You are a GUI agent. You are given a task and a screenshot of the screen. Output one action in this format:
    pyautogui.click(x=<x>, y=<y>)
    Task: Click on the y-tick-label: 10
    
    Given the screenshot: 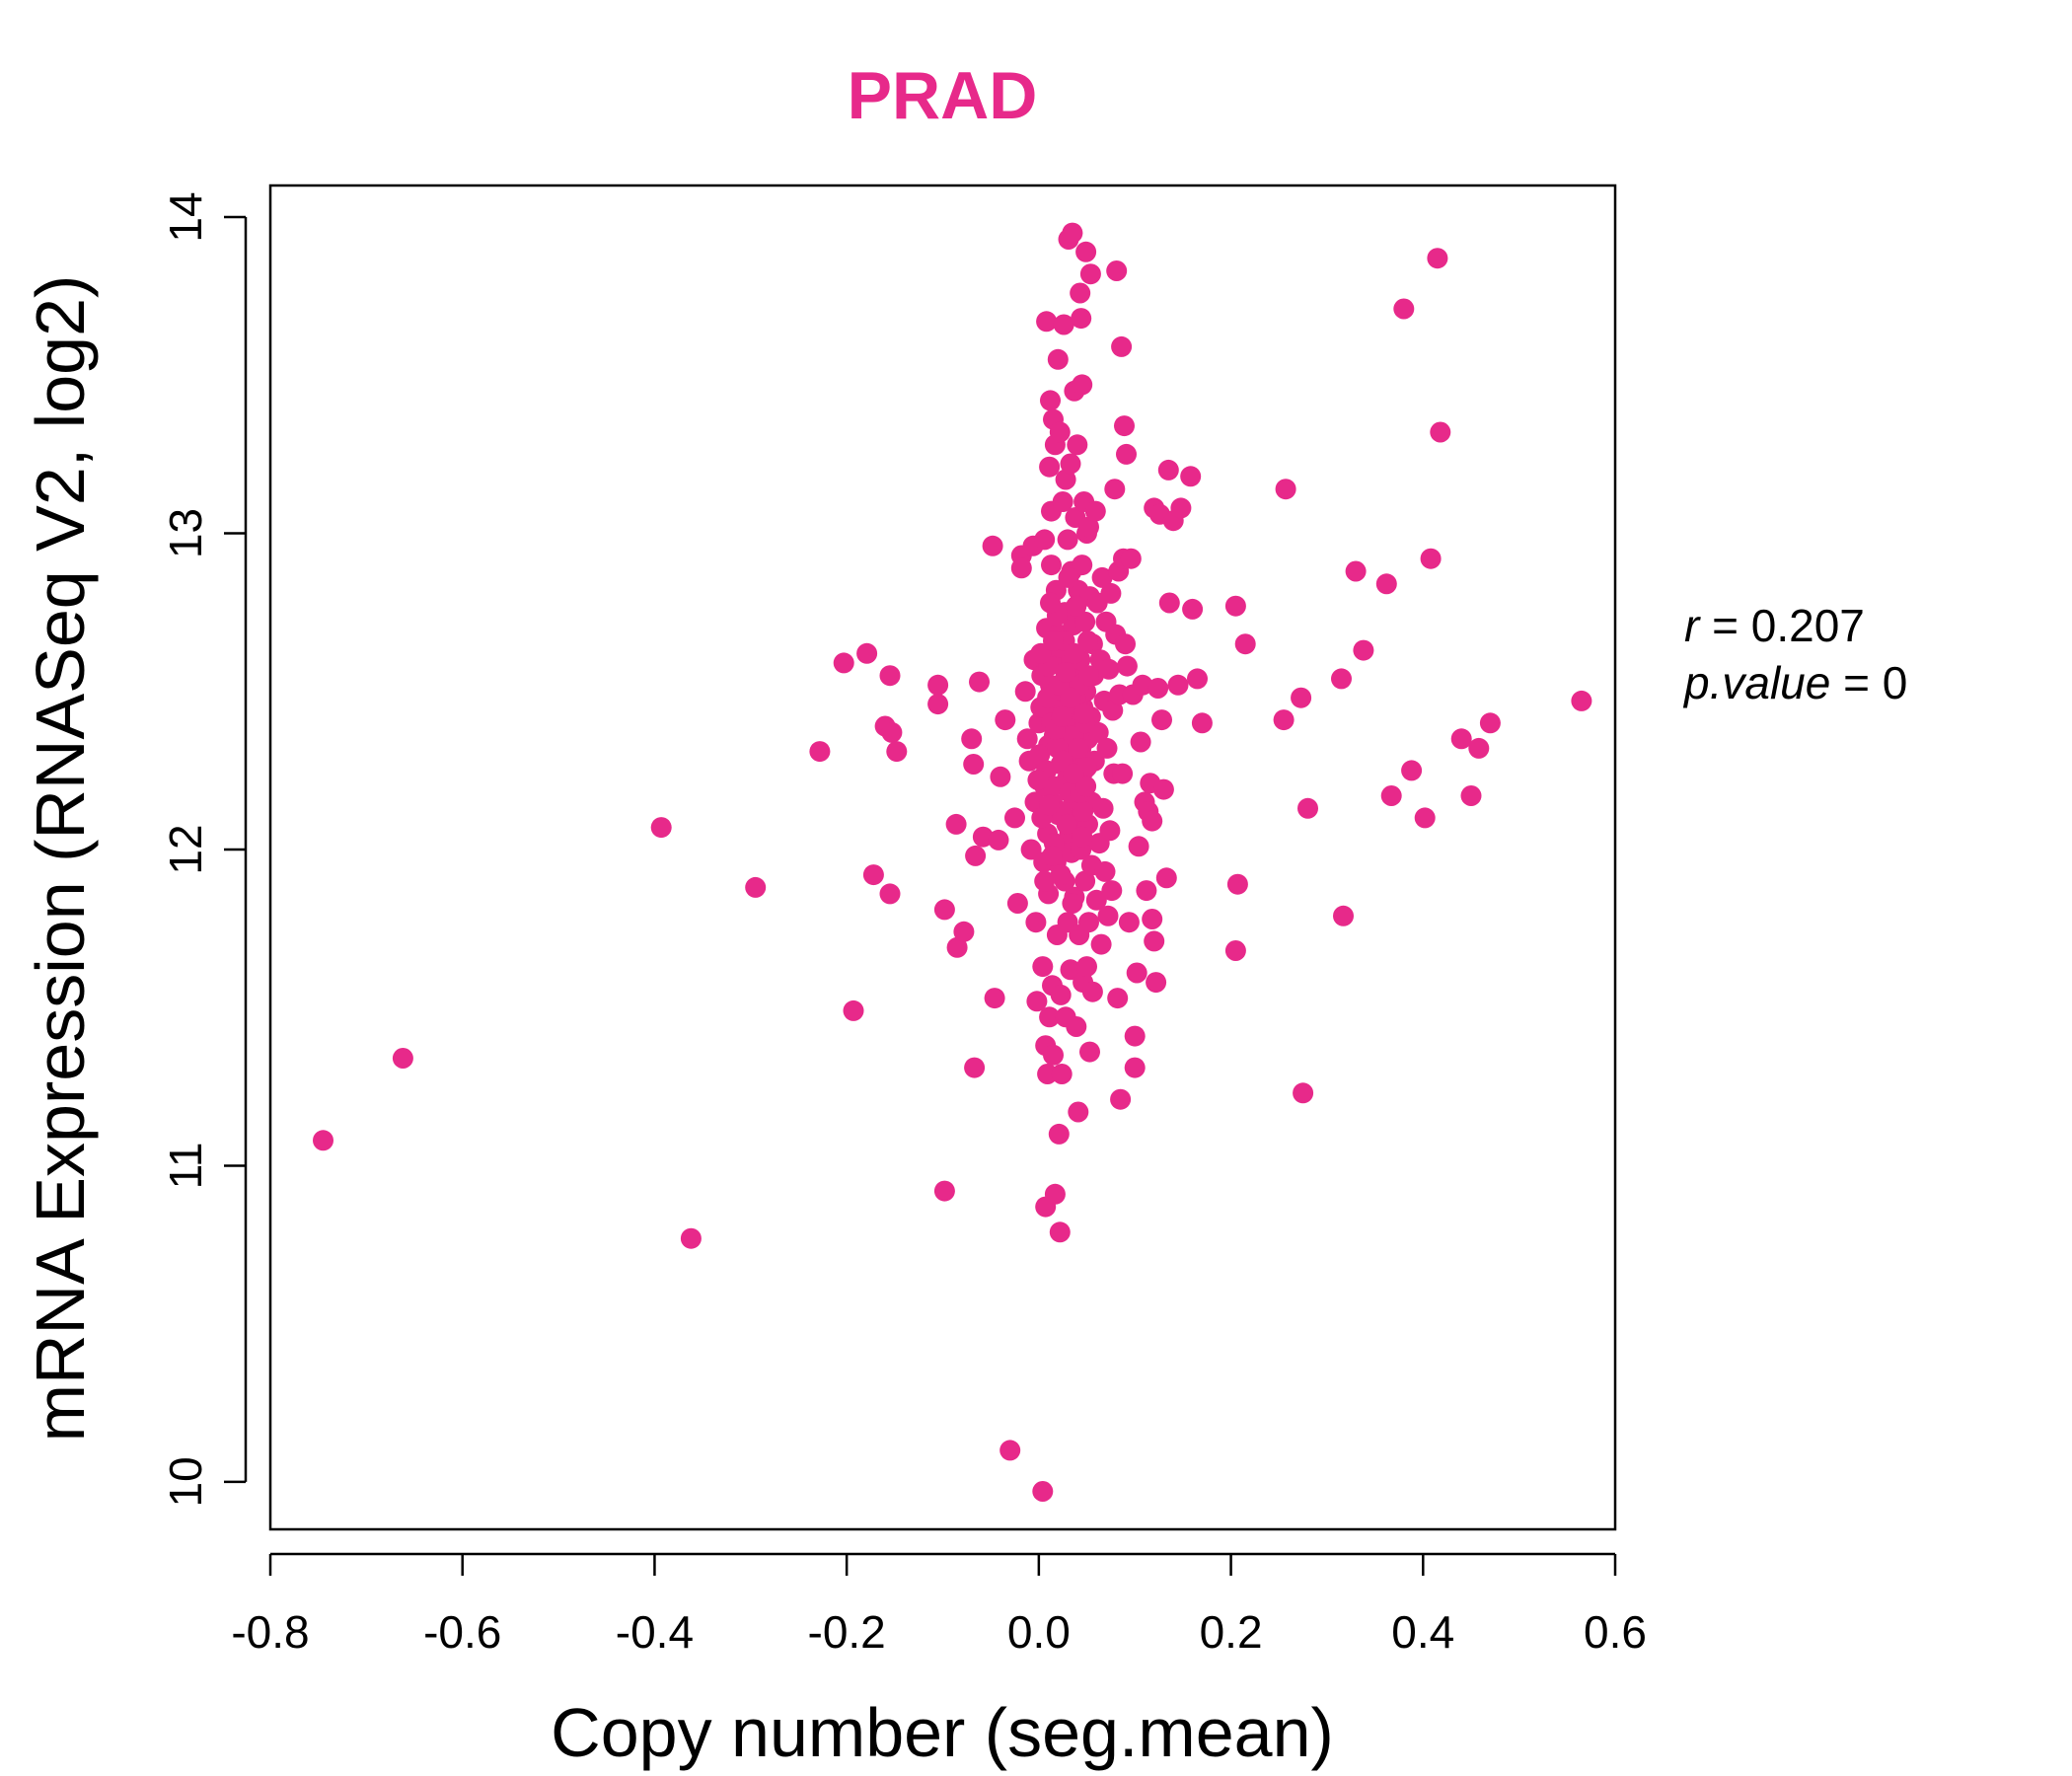 What is the action you would take?
    pyautogui.click(x=186, y=1482)
    